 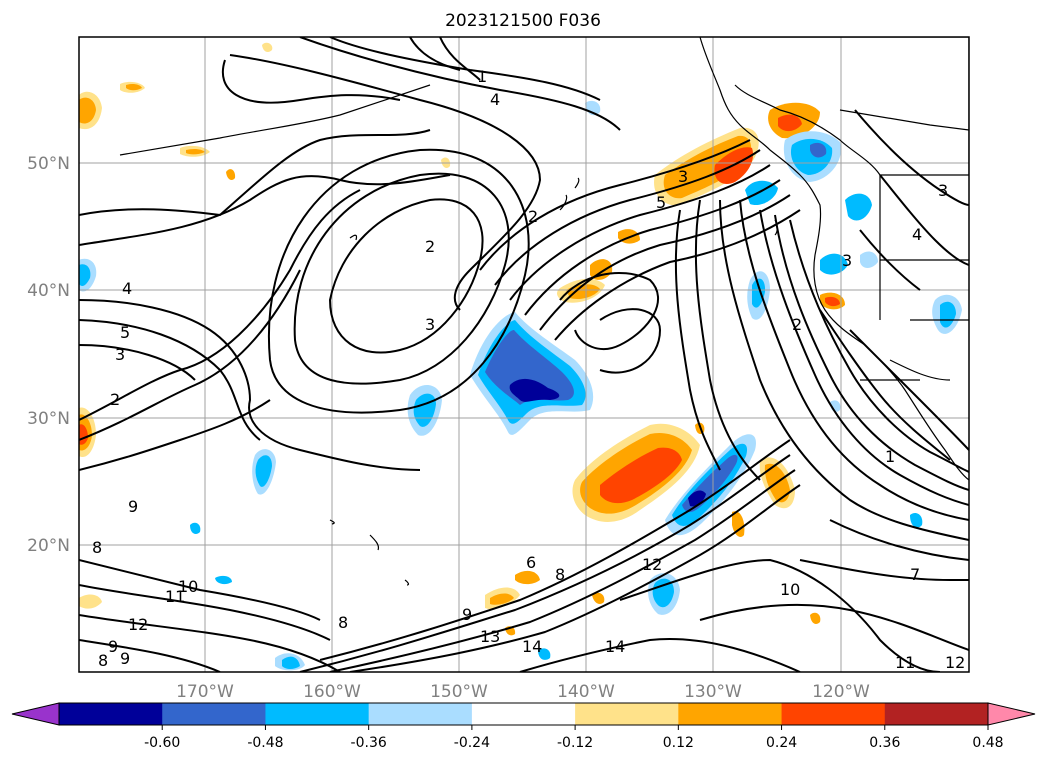 I want to click on colorbar-tick-label: 0.24, so click(x=781, y=743).